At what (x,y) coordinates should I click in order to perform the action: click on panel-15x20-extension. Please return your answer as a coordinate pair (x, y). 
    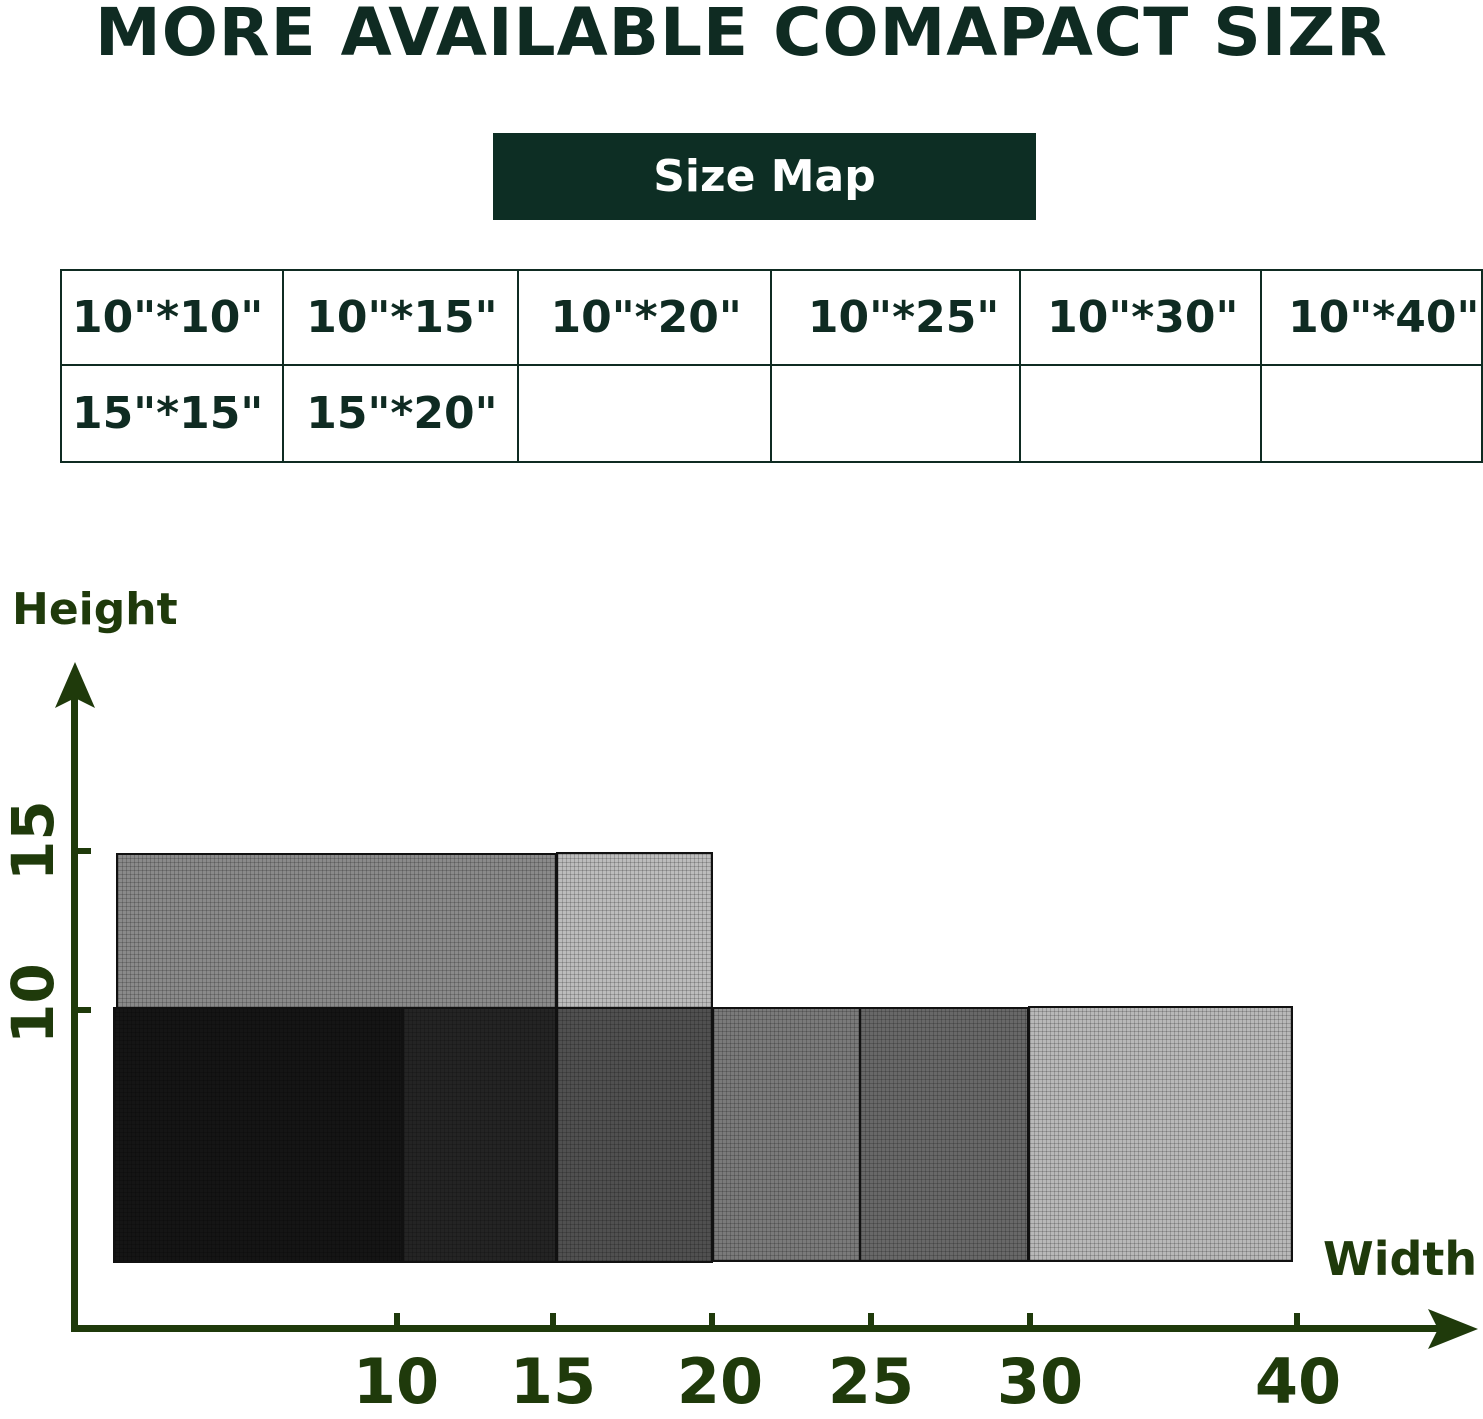
    Looking at the image, I should click on (634, 930).